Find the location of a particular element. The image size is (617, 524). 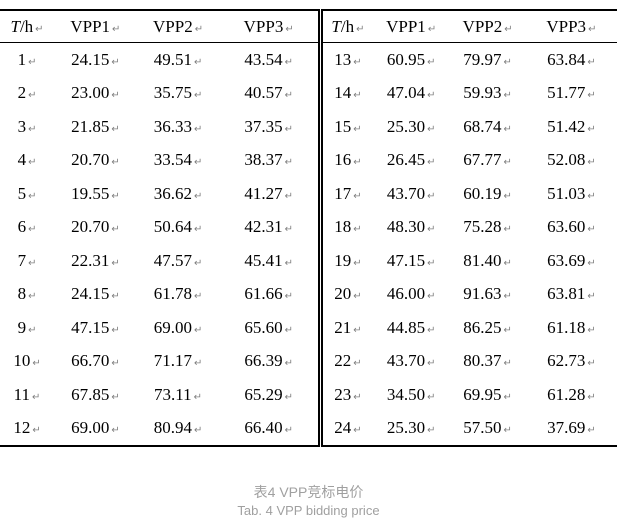

vpp3-cell: 66.40 ↵ is located at coordinates (268, 429).